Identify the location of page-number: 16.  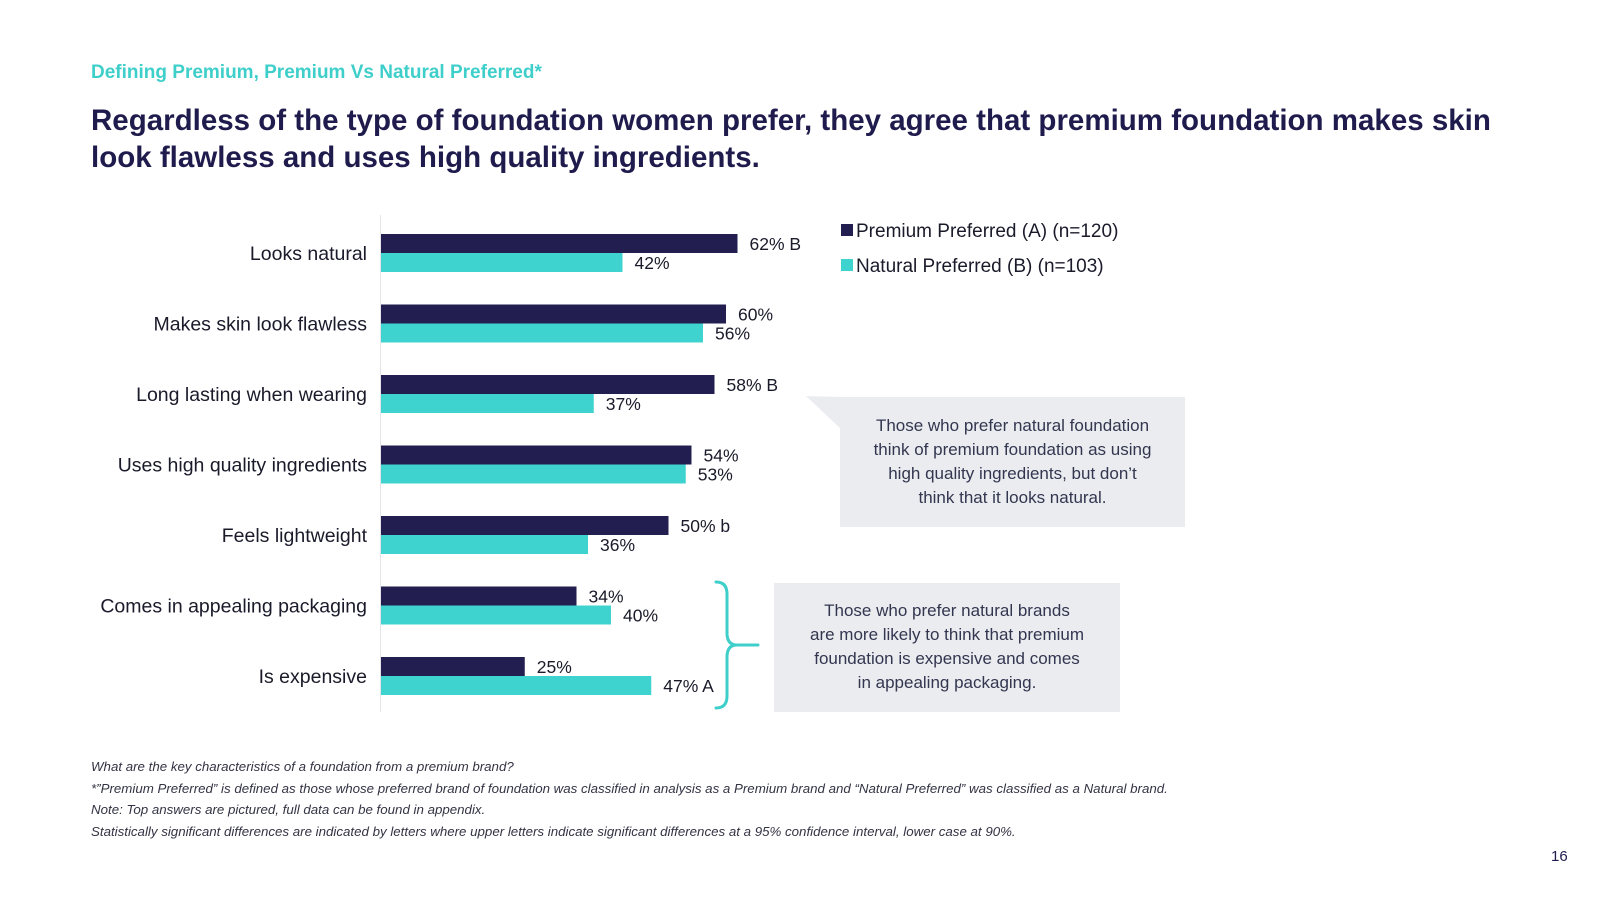
(1559, 856).